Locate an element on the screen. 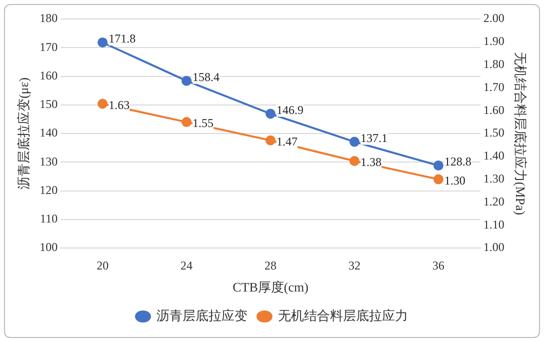 This screenshot has width=544, height=342. data-label: 158.4 is located at coordinates (206, 77).